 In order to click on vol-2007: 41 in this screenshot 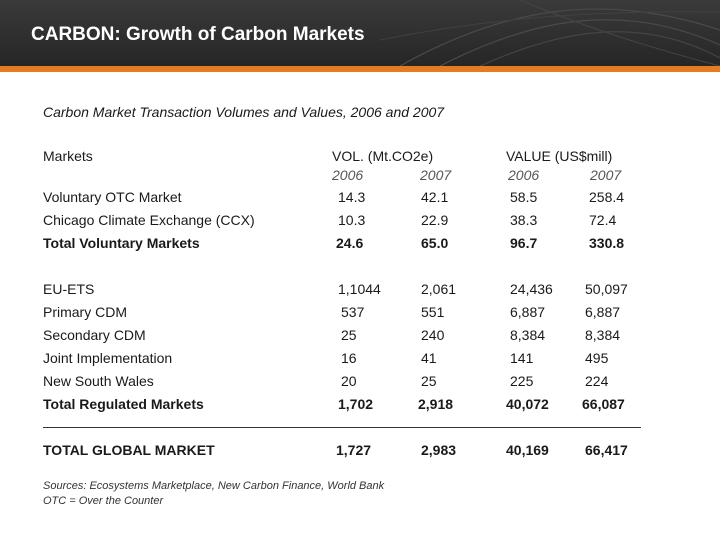, I will do `click(429, 358)`.